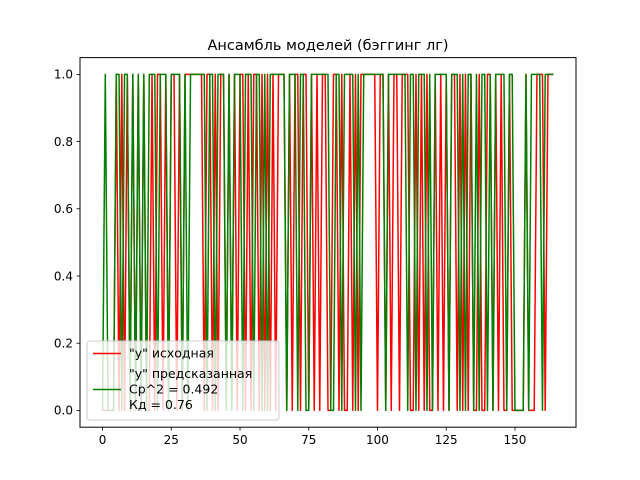 The width and height of the screenshot is (640, 480). I want to click on y-axis: 0.0 0.2 0.4 0.6 0.8 1.0, so click(67, 243).